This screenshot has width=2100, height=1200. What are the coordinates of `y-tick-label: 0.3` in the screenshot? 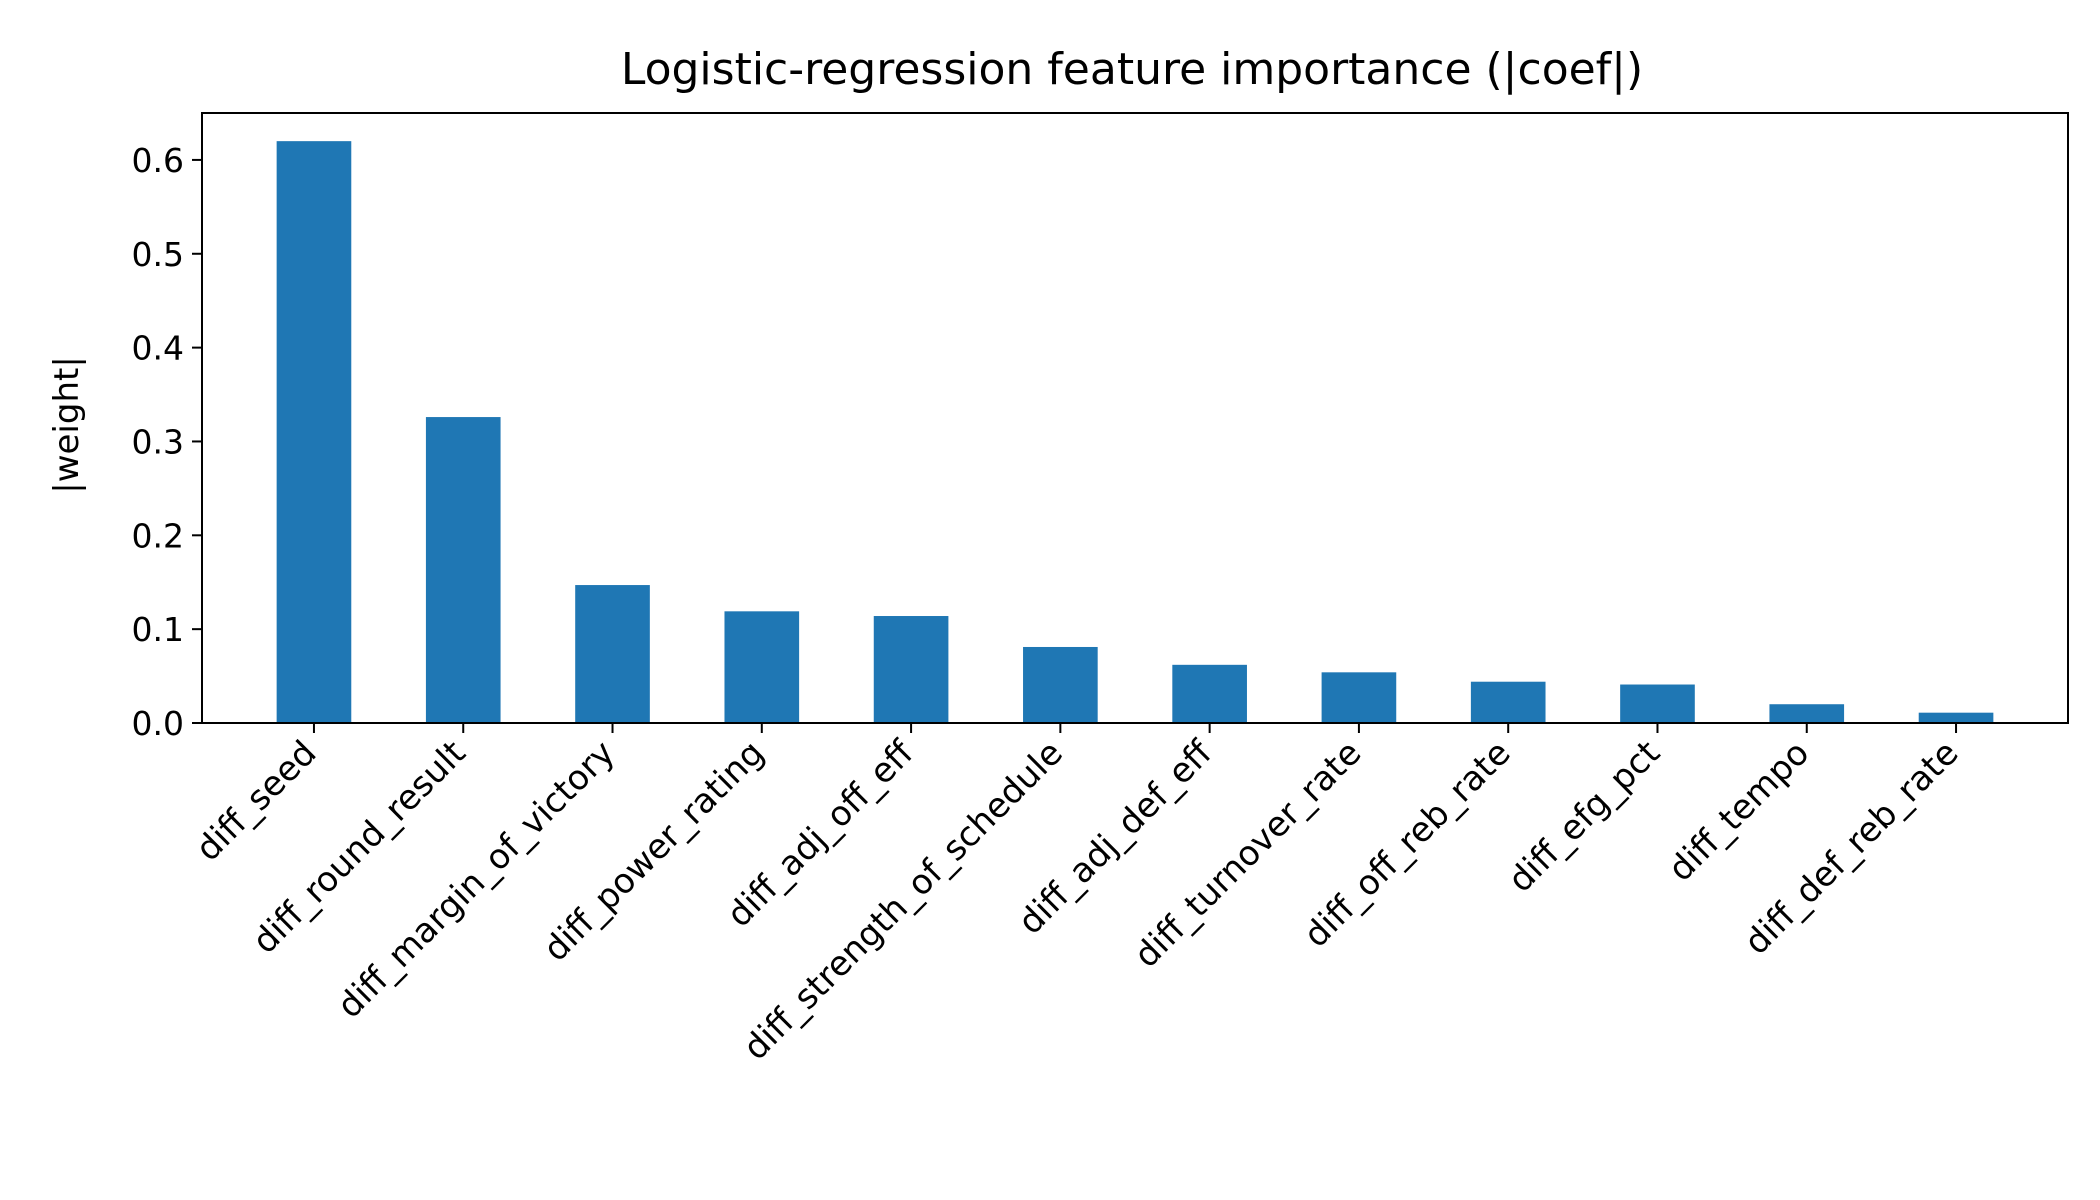 It's located at (158, 441).